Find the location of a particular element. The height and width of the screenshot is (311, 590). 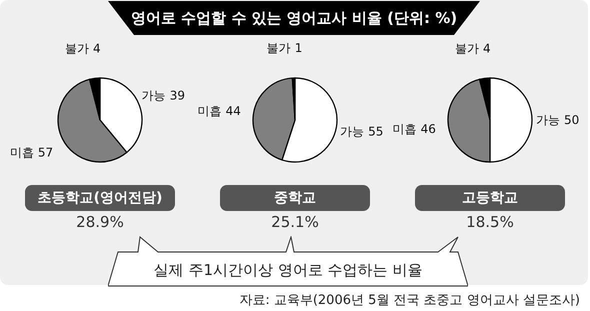

data-label: 50 is located at coordinates (572, 120).